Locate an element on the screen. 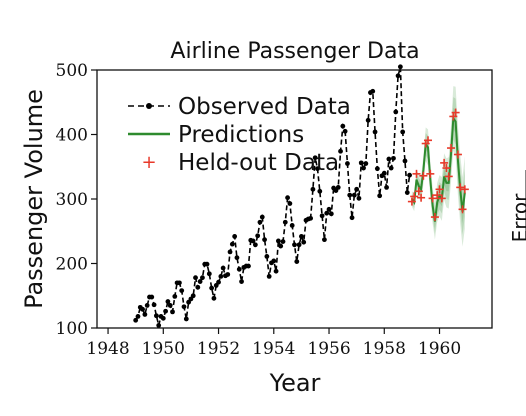 Image resolution: width=526 pixels, height=416 pixels. x-tick-label: 1952 is located at coordinates (218, 349).